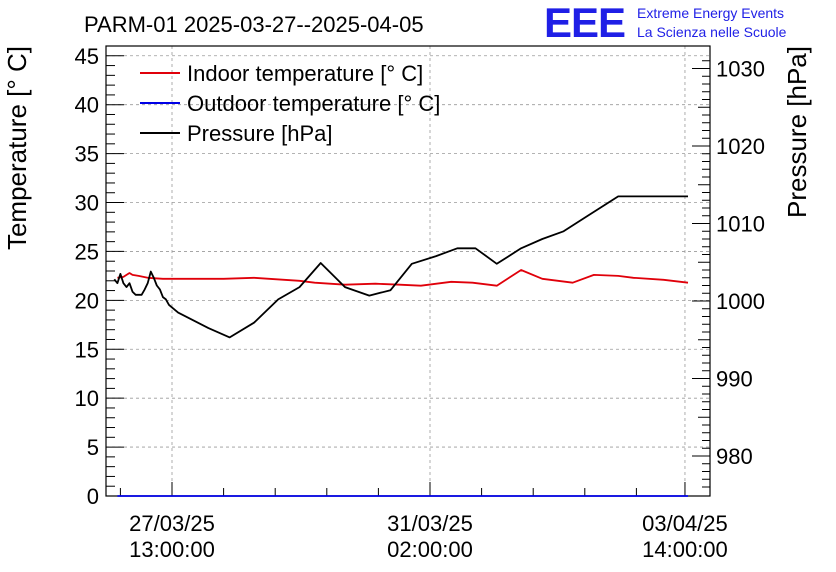 This screenshot has width=836, height=572. I want to click on y-tick-label-right: 980, so click(734, 456).